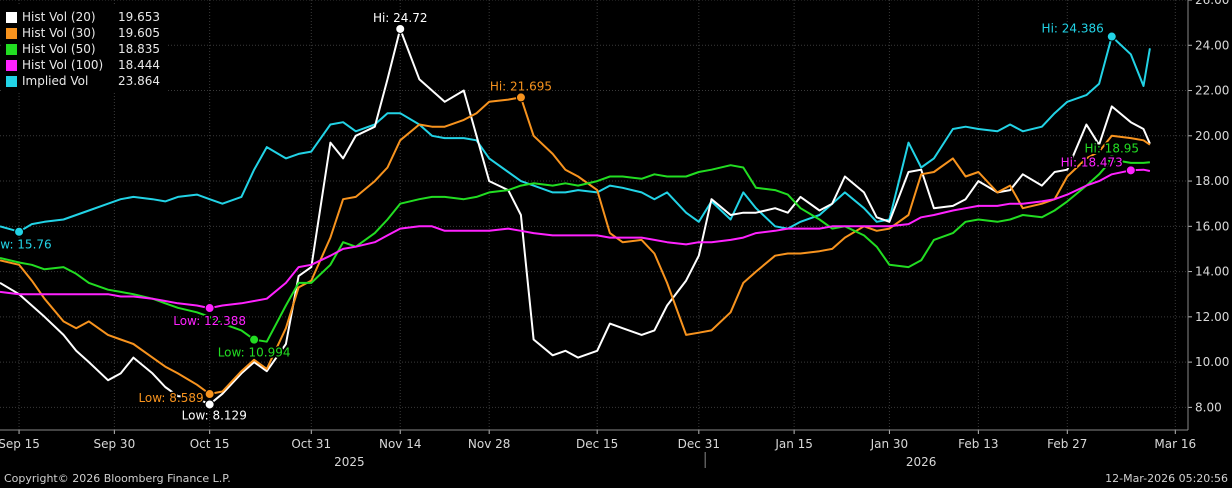 The width and height of the screenshot is (1232, 488). What do you see at coordinates (1212, 45) in the screenshot?
I see `y-tick-label: 24.00` at bounding box center [1212, 45].